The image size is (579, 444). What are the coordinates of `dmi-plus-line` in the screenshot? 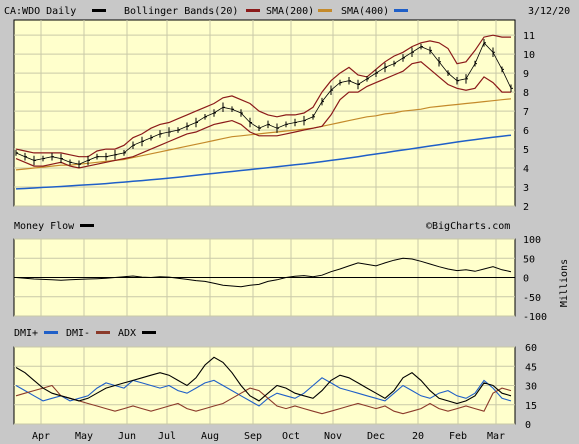 It's located at (263, 392).